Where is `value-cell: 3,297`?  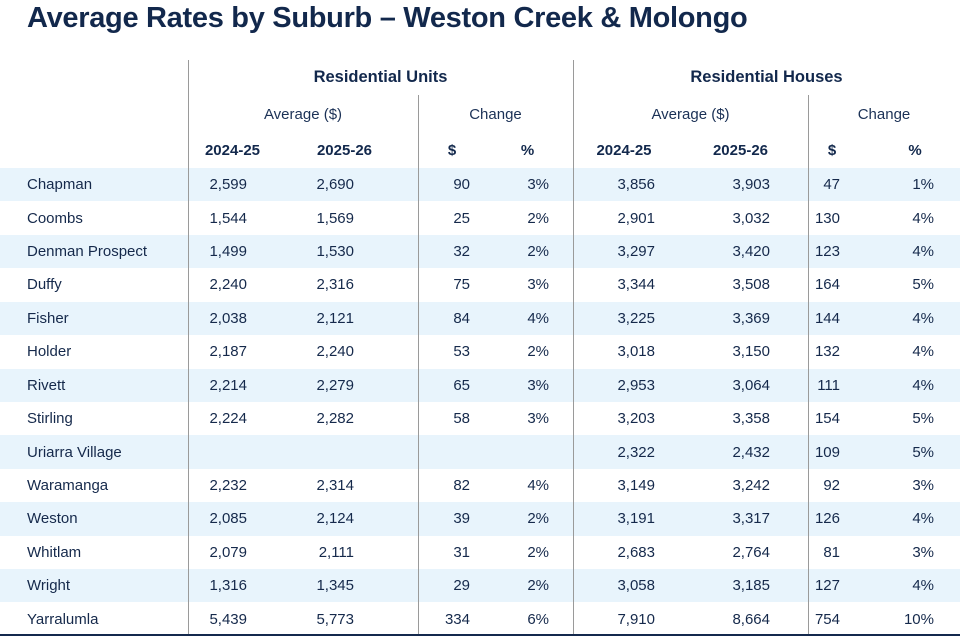 value-cell: 3,297 is located at coordinates (636, 252).